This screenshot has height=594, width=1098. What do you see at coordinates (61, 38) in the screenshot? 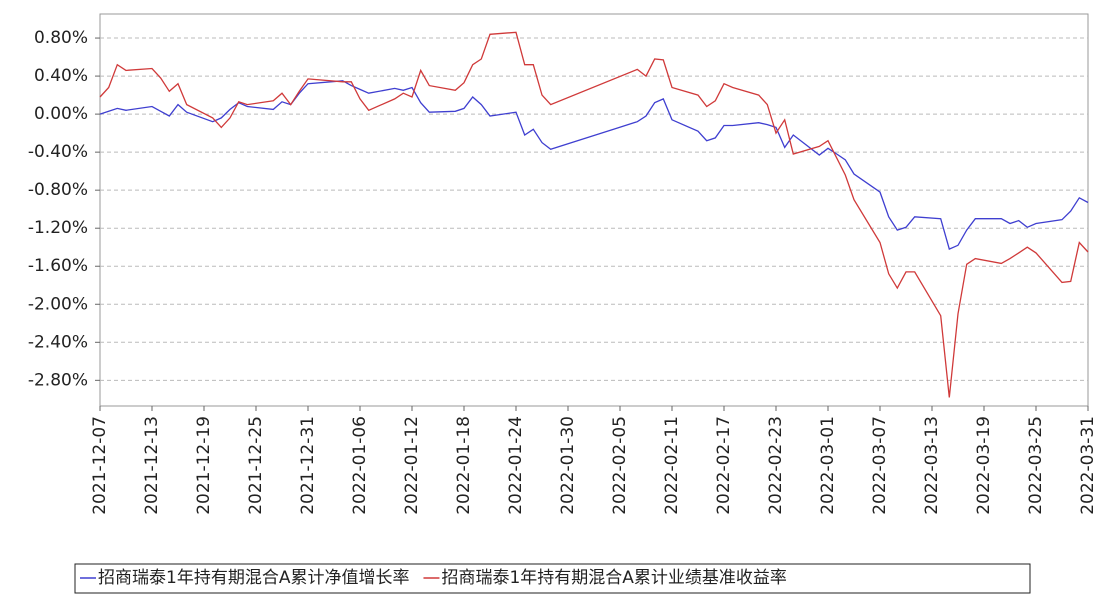
I see `y-tick-label: 0.80%` at bounding box center [61, 38].